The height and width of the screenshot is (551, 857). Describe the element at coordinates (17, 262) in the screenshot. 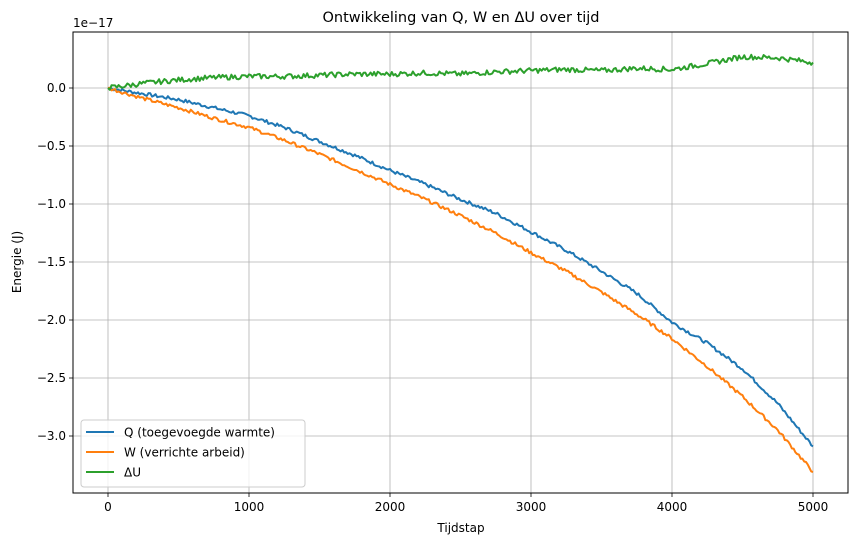

I see `y-axis-label: Energie (J)` at that location.